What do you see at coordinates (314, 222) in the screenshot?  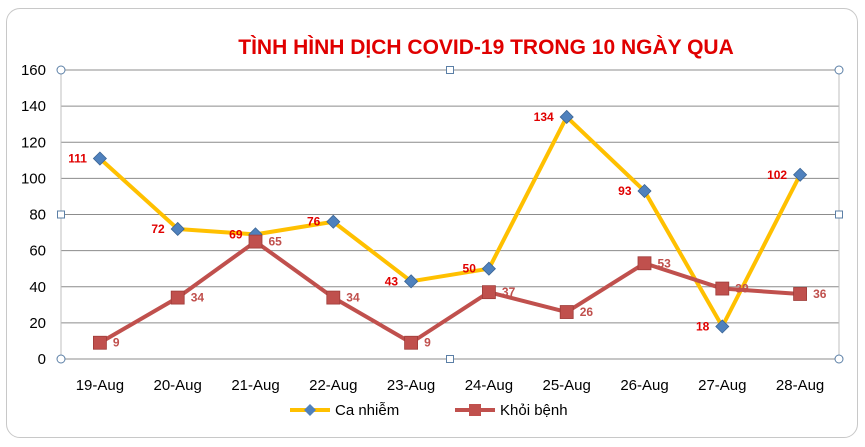 I see `data-label-ca-nhiem: 76` at bounding box center [314, 222].